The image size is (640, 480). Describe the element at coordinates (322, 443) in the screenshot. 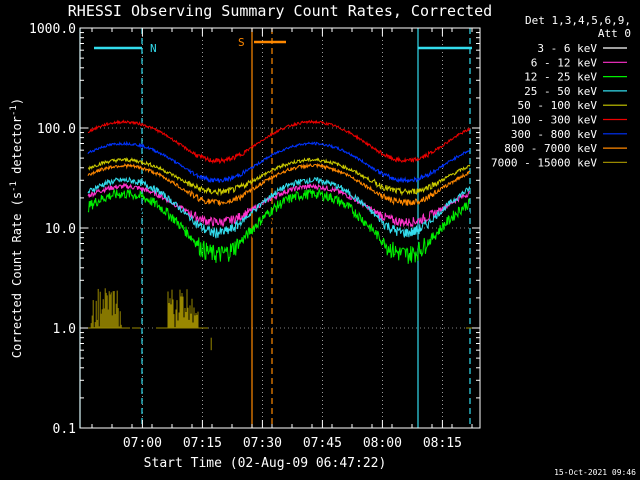

I see `x-tick-label: 07:45` at that location.